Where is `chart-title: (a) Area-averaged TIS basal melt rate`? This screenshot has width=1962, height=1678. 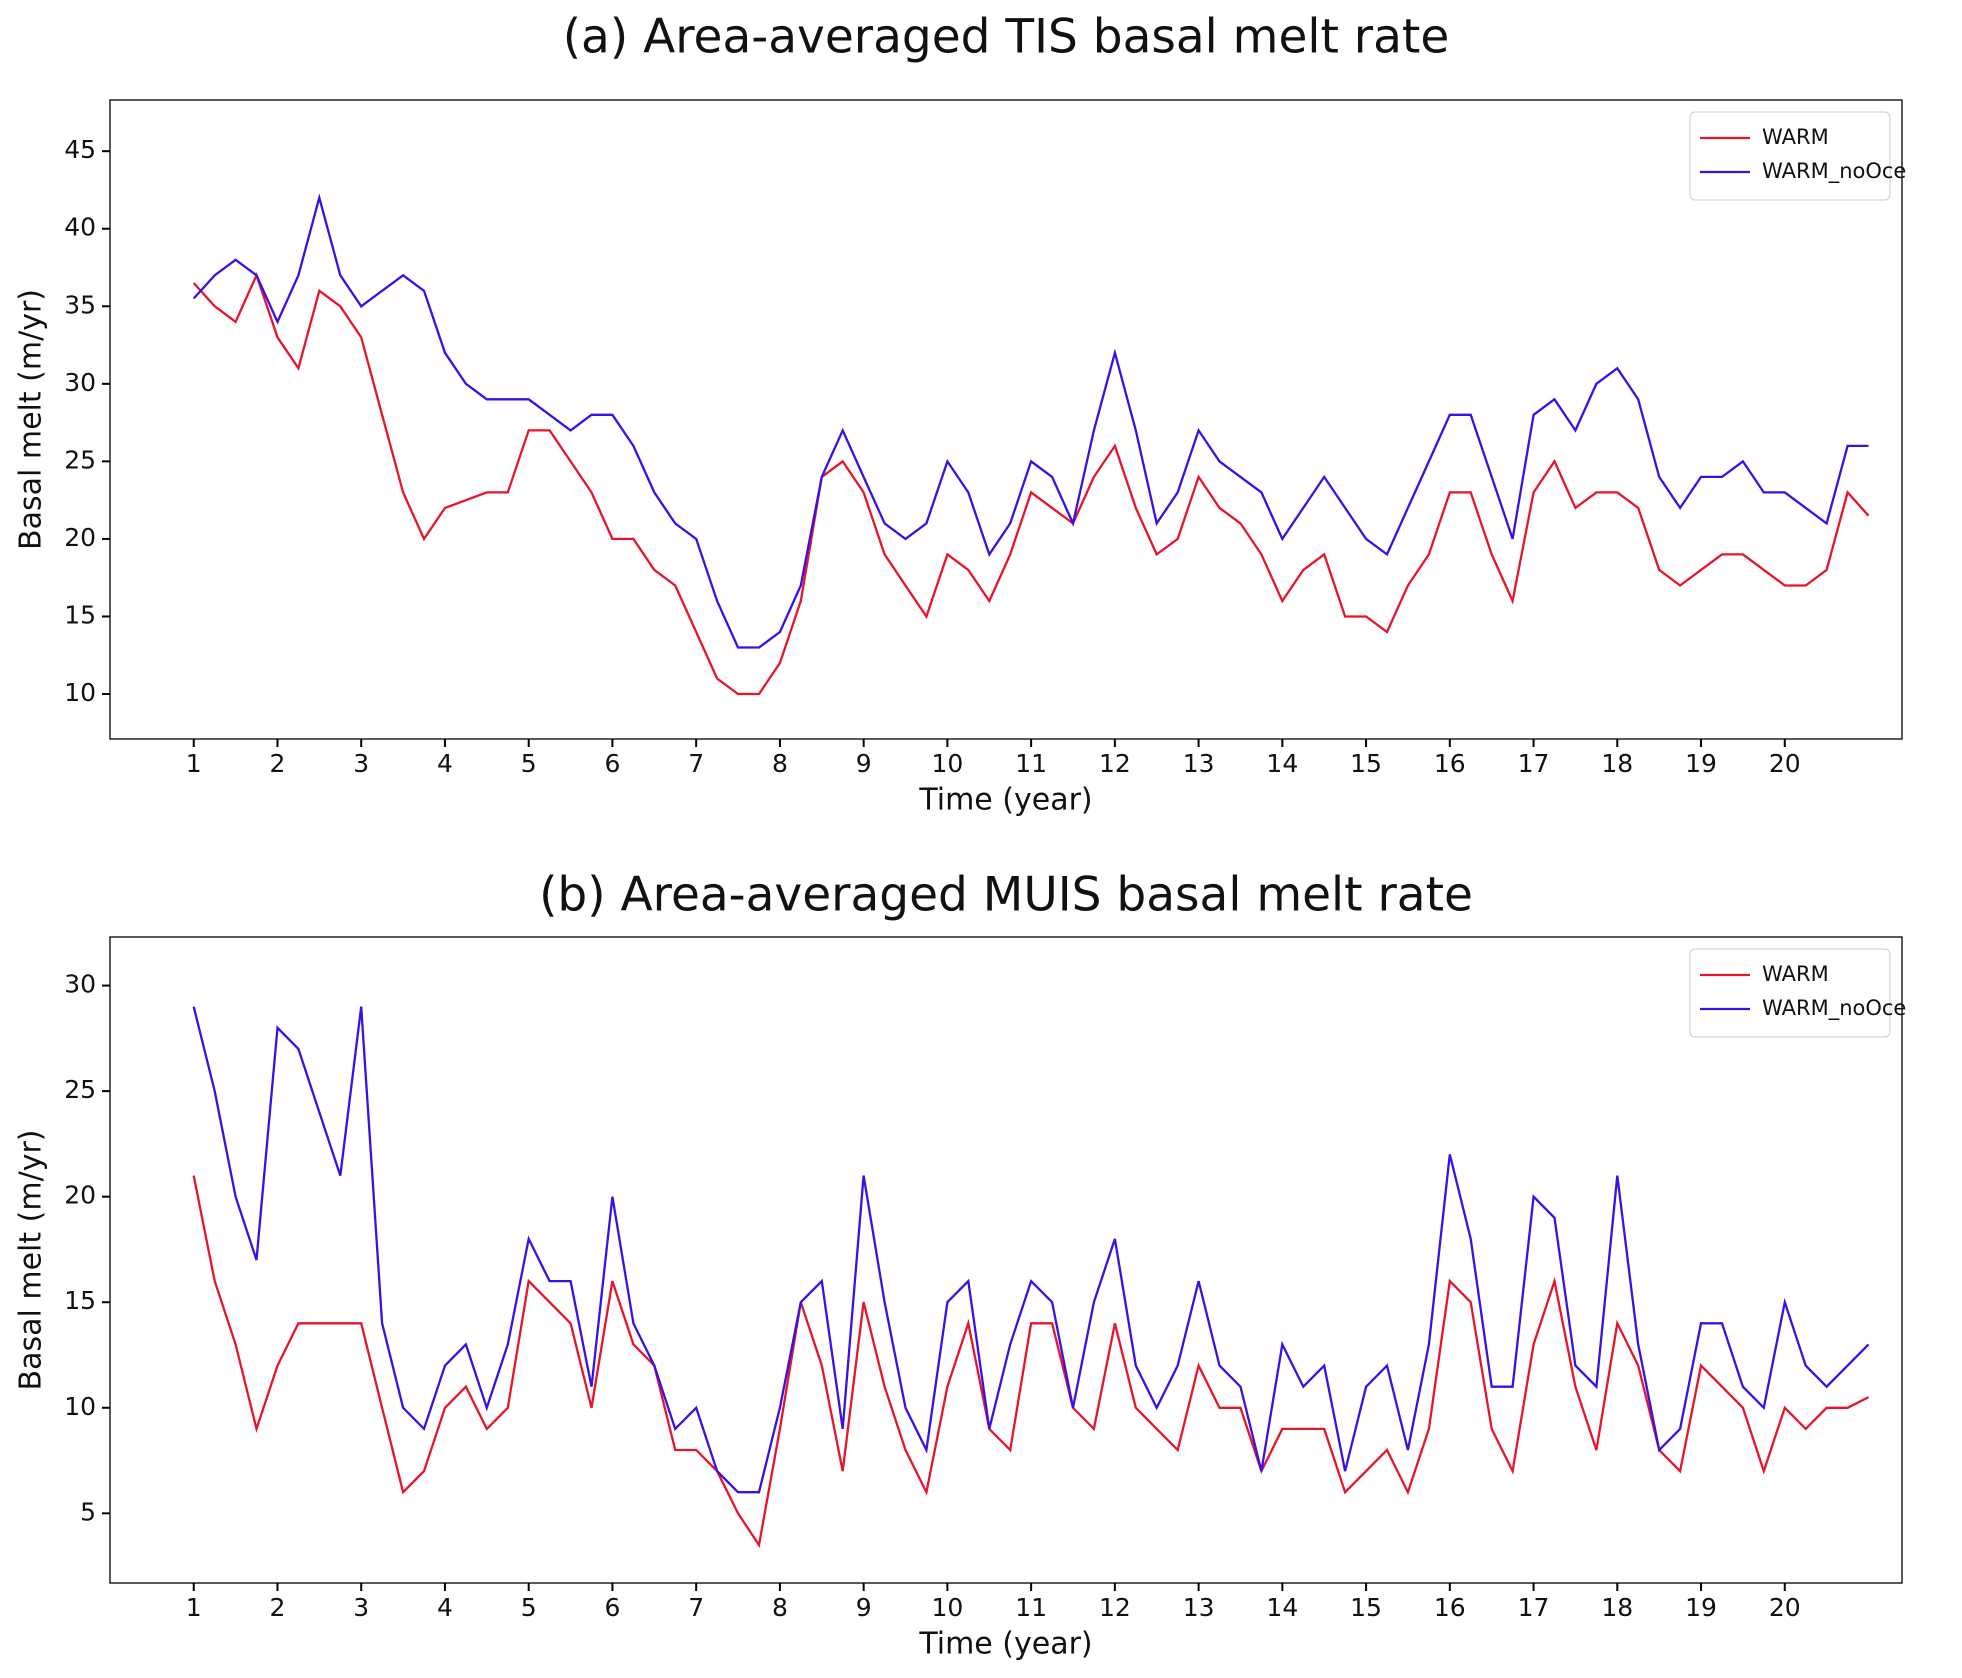 chart-title: (a) Area-averaged TIS basal melt rate is located at coordinates (1006, 37).